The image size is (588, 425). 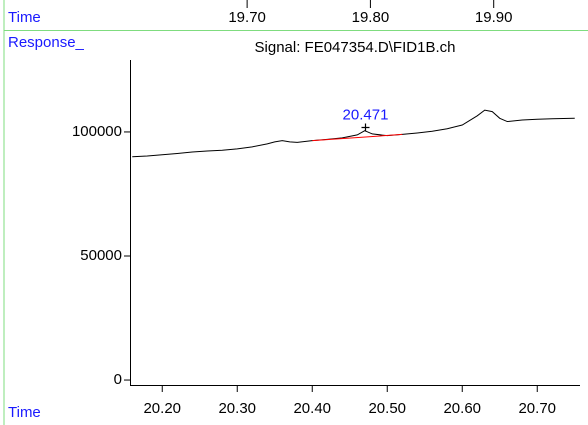 I want to click on x-tick-label: 20.70, so click(x=537, y=408).